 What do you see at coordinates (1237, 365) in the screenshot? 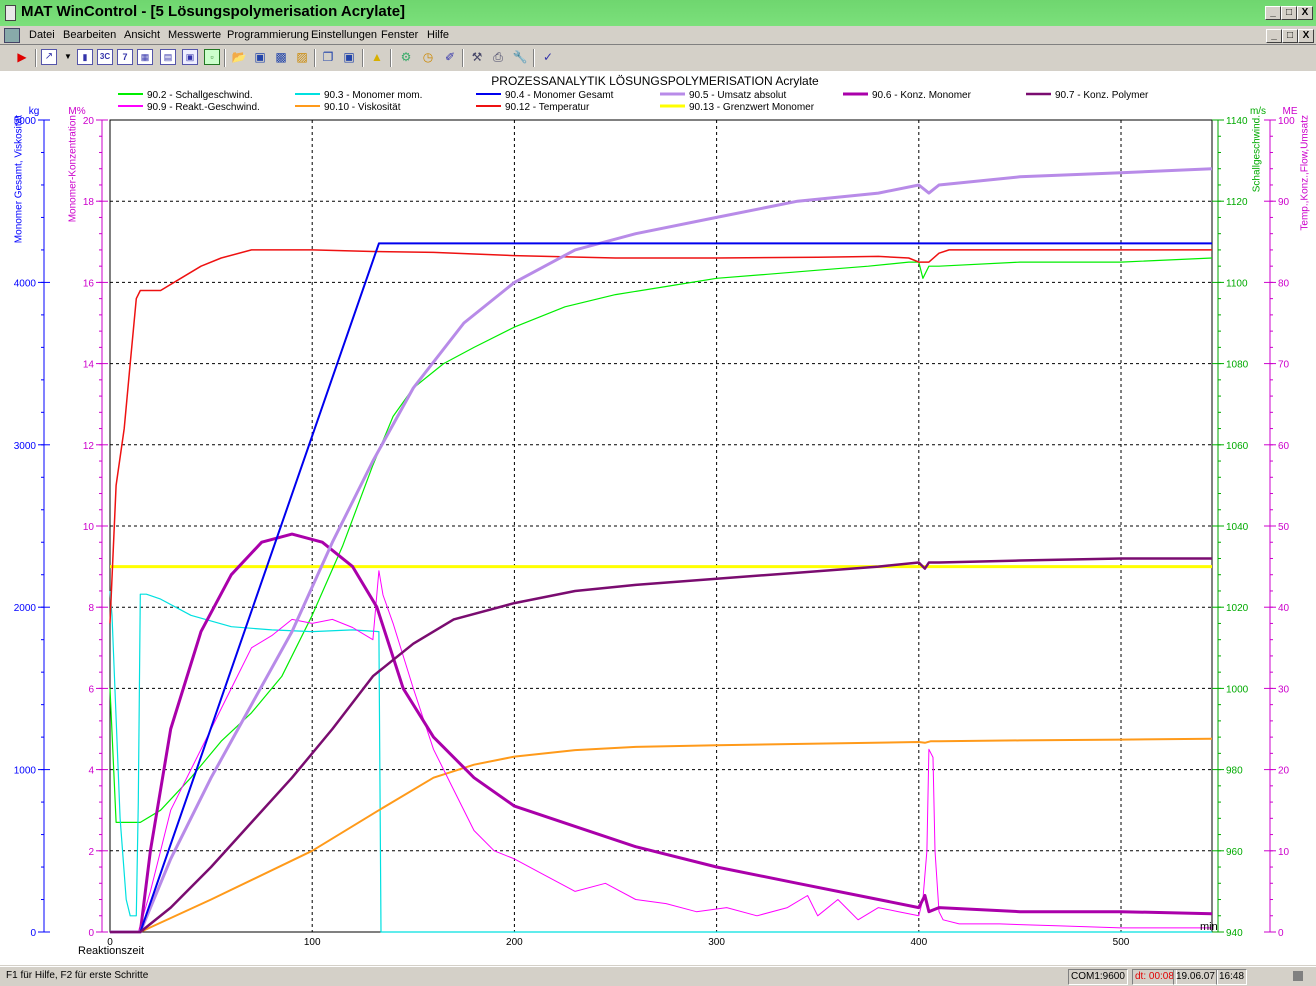
I see `axis-tick-label: 1080` at bounding box center [1237, 365].